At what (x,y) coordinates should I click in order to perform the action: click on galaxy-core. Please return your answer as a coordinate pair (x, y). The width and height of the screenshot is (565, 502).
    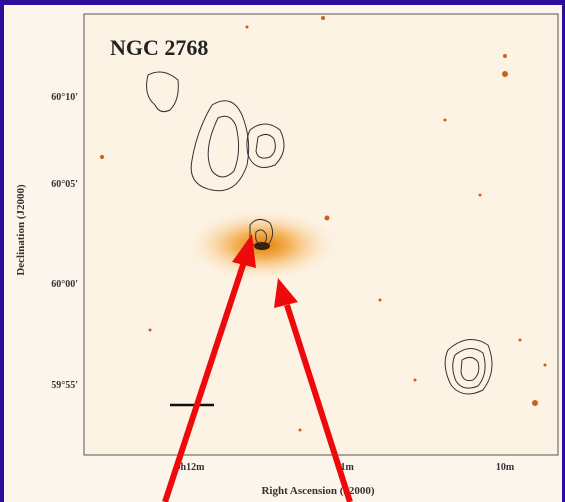
    Looking at the image, I should click on (262, 246).